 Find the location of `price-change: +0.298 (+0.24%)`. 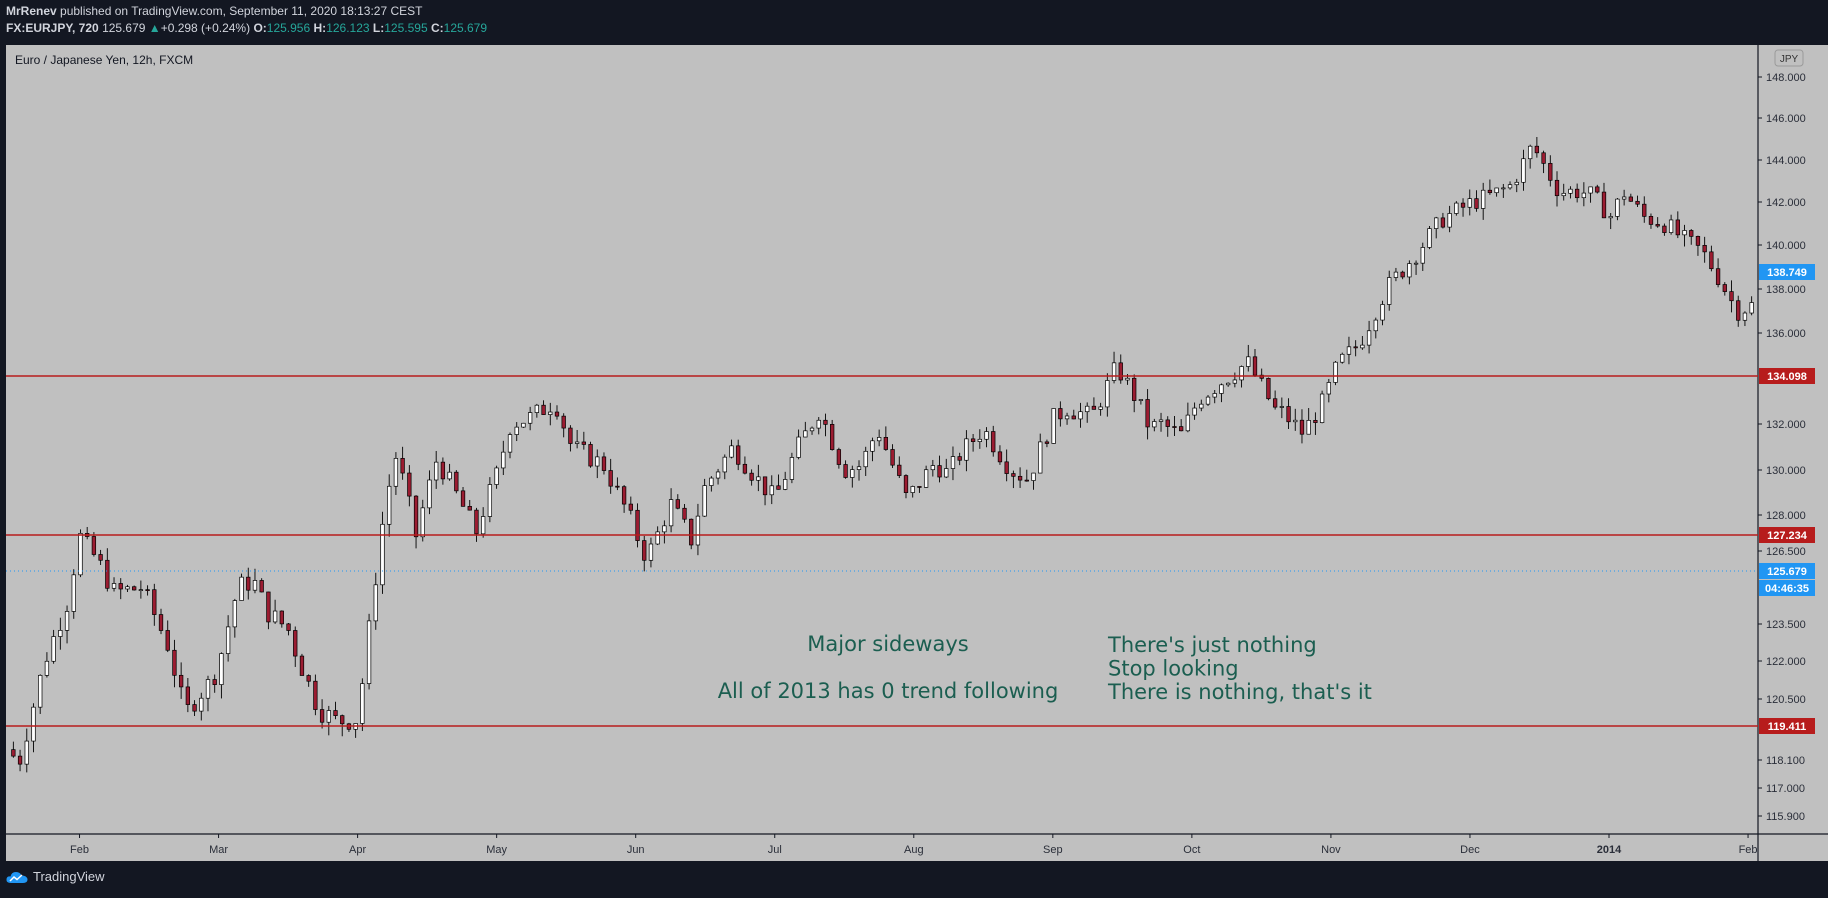

price-change: +0.298 (+0.24%) is located at coordinates (205, 28).